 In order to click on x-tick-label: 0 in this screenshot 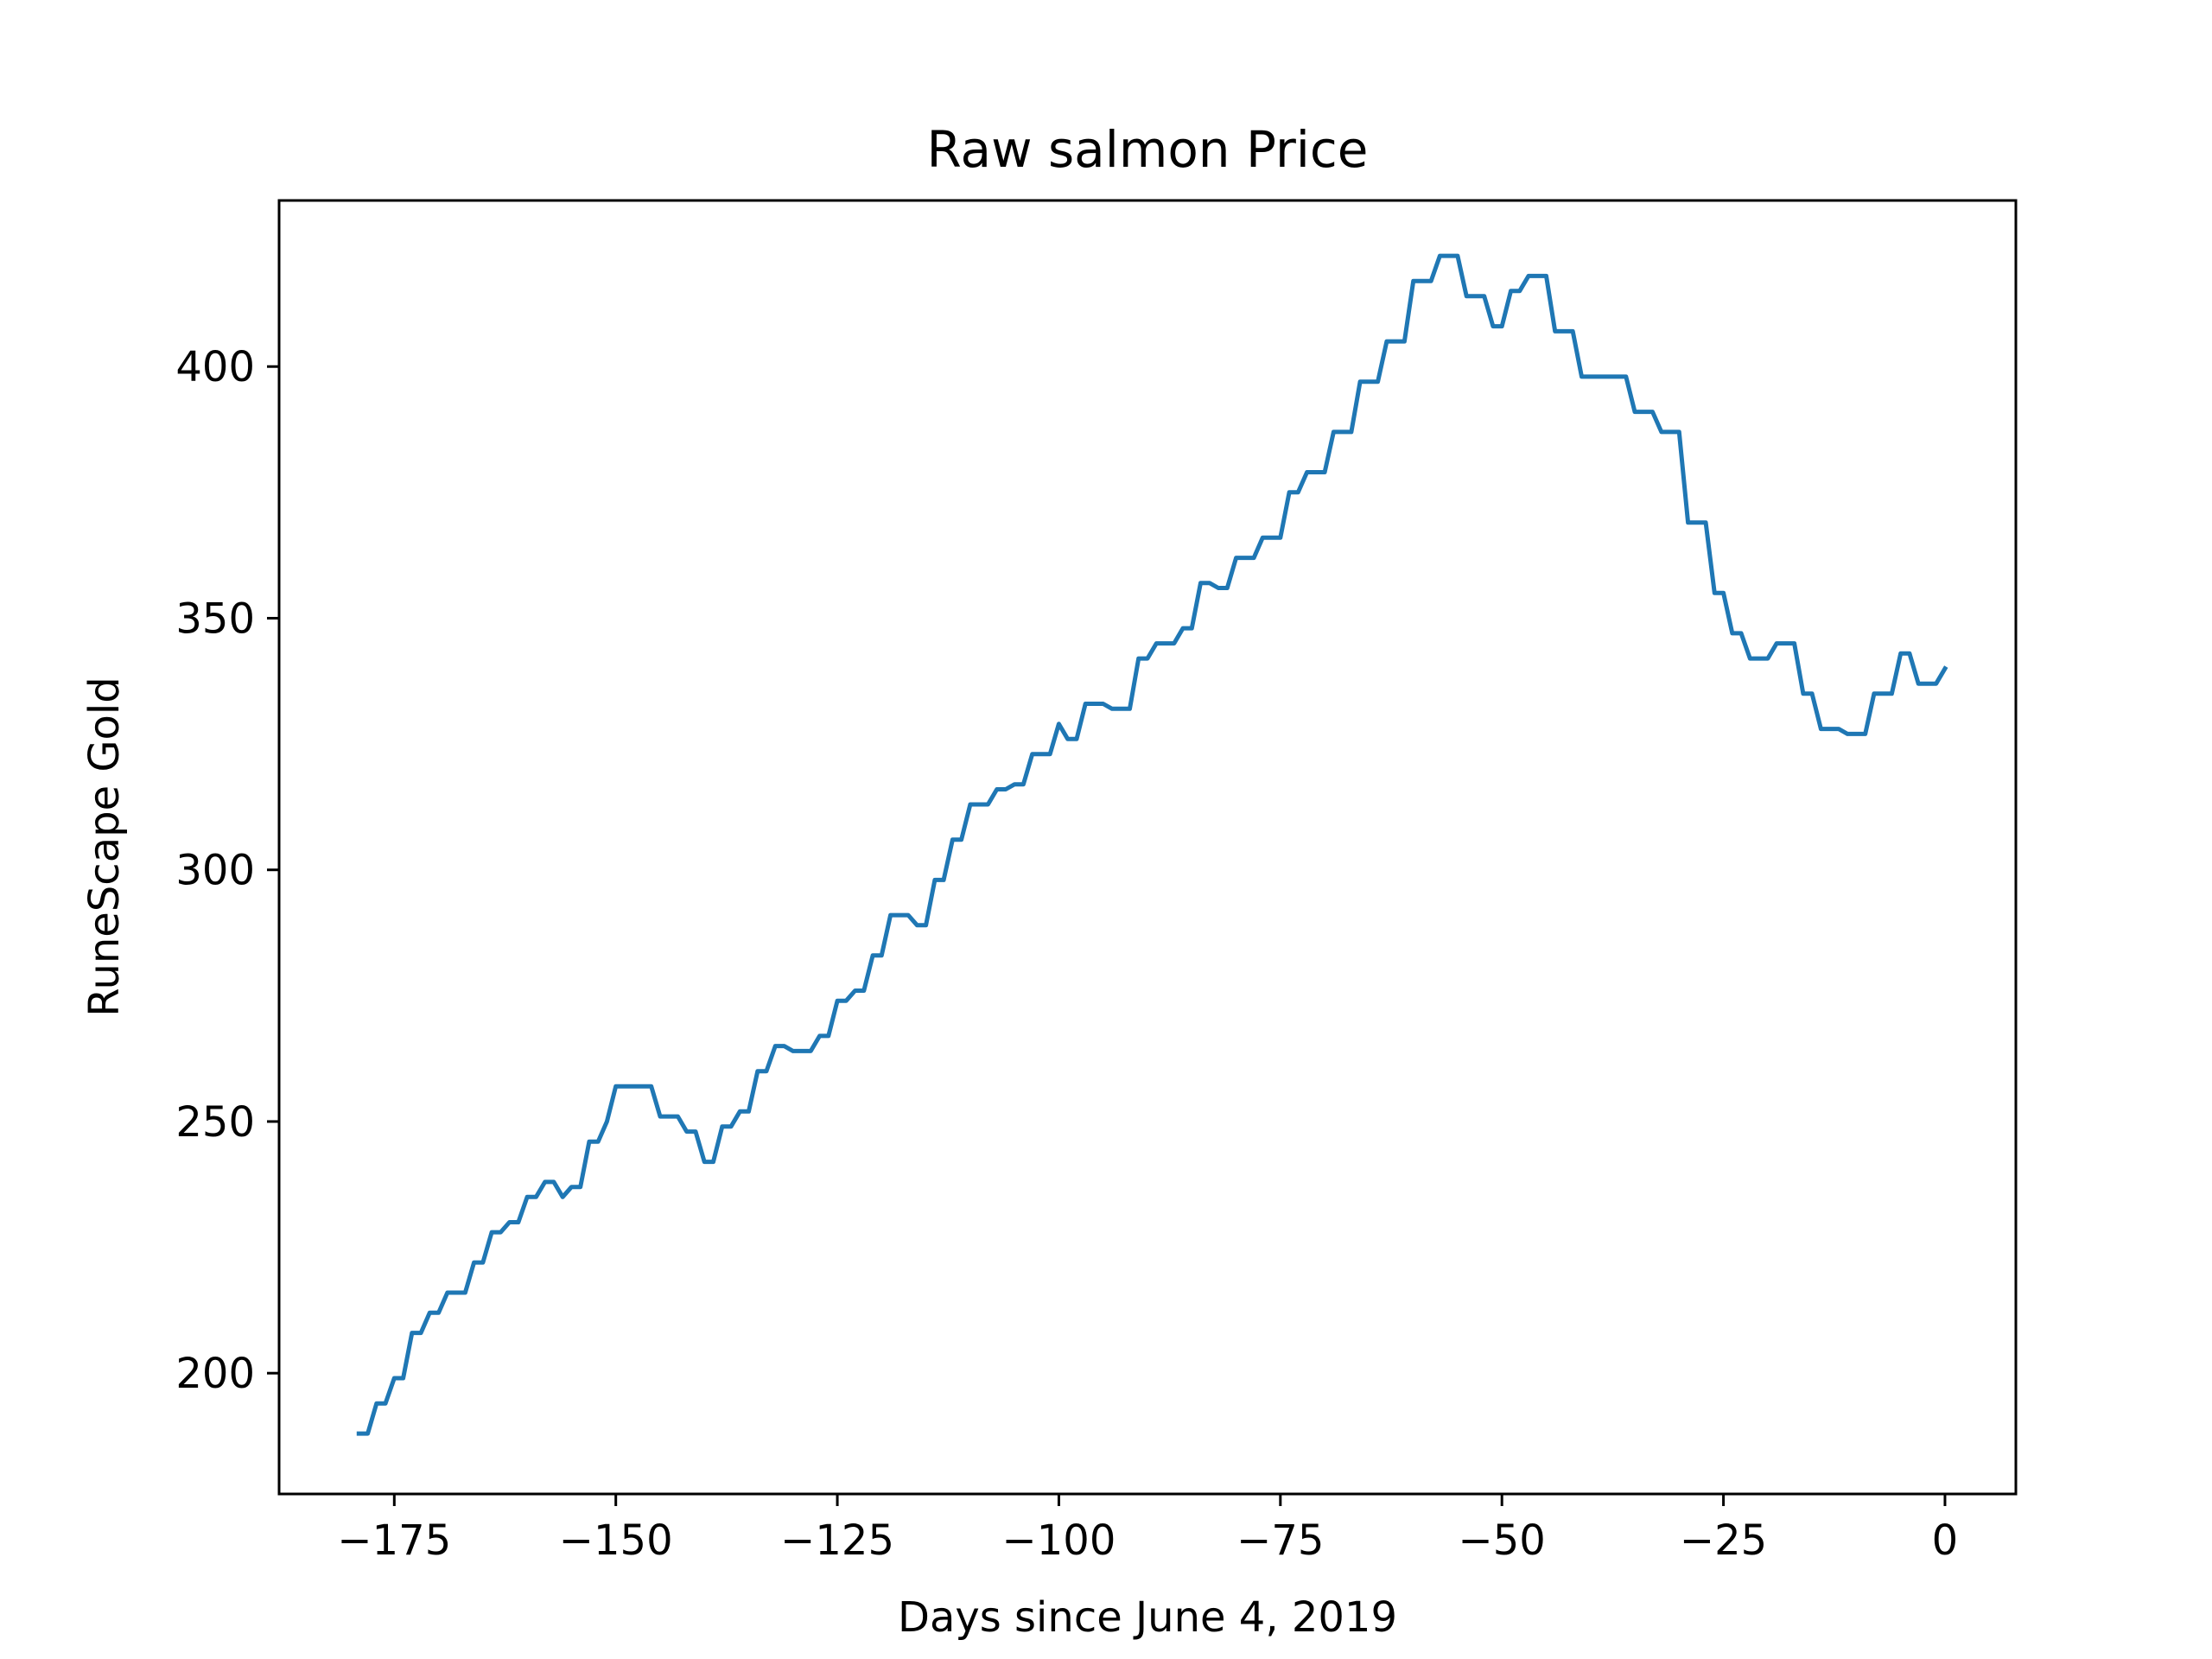, I will do `click(1945, 1540)`.